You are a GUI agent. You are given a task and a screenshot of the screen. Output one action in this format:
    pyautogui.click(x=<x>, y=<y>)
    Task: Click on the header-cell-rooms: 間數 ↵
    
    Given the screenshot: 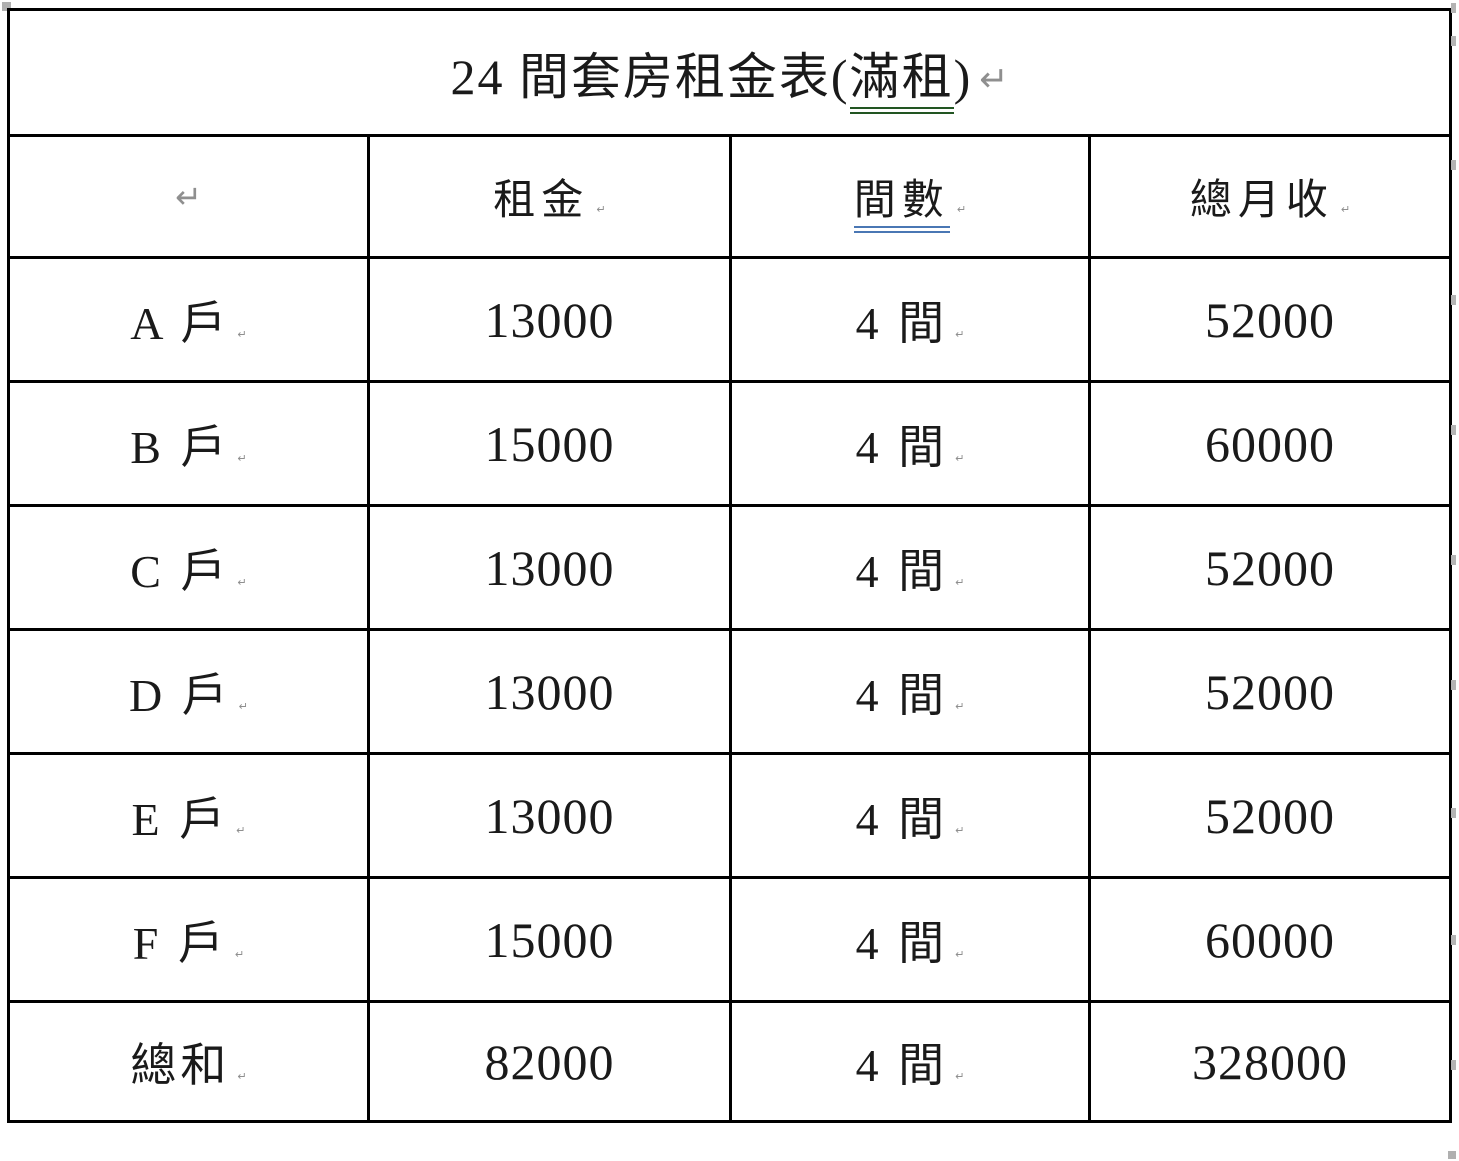 What is the action you would take?
    pyautogui.click(x=910, y=196)
    